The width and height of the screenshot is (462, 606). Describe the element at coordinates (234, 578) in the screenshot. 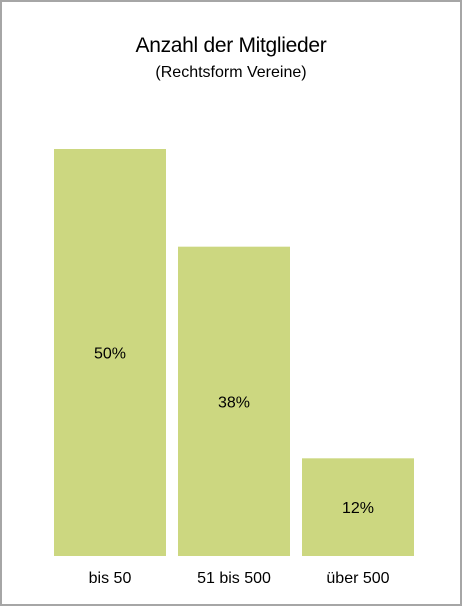

I see `category-label-2: 51 bis 500` at that location.